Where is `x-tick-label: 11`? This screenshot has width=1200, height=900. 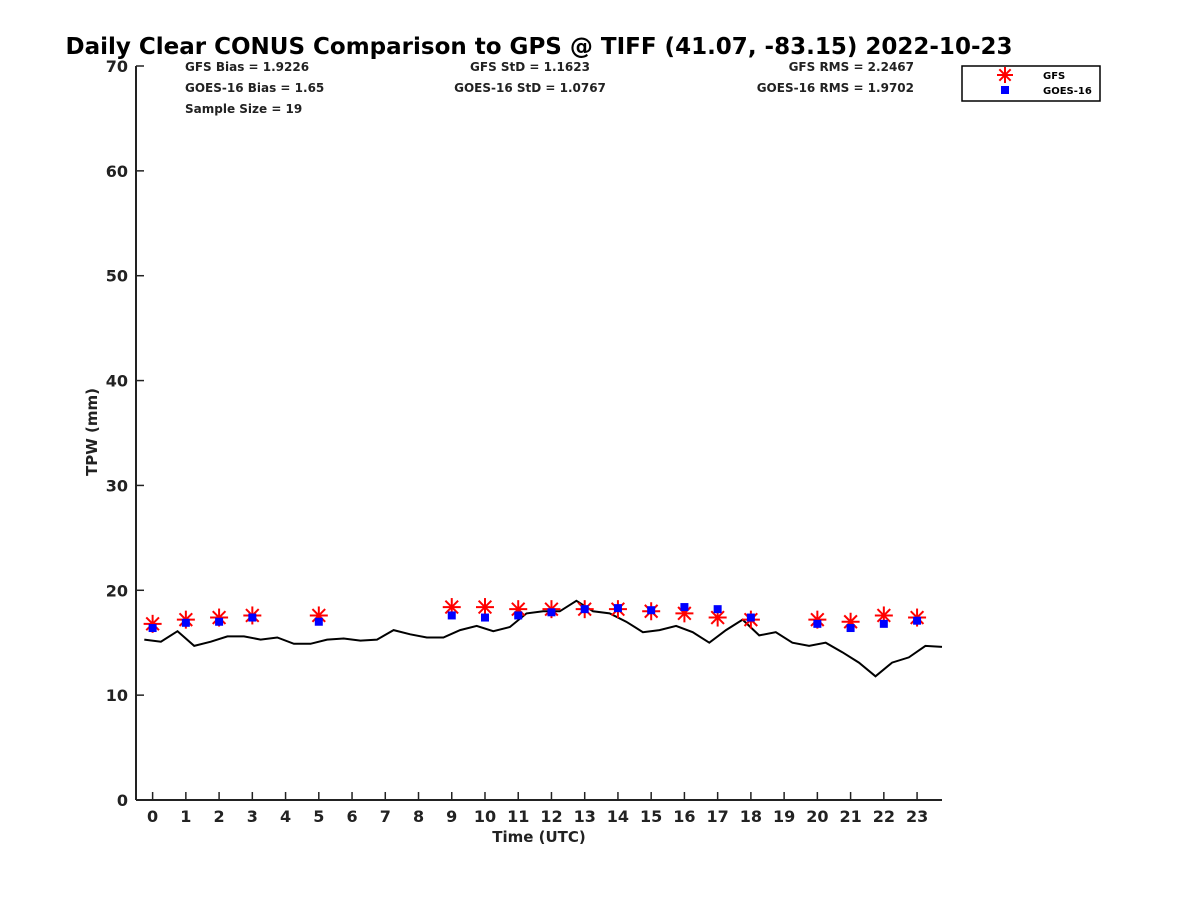 x-tick-label: 11 is located at coordinates (518, 816).